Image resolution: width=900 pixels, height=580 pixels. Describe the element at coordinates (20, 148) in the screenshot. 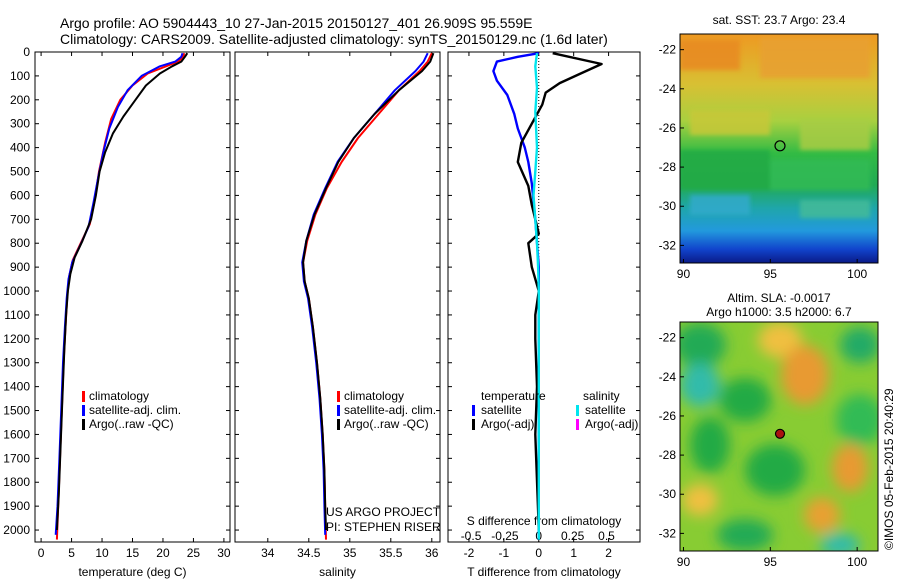

I see `y-tick-label: 400` at that location.